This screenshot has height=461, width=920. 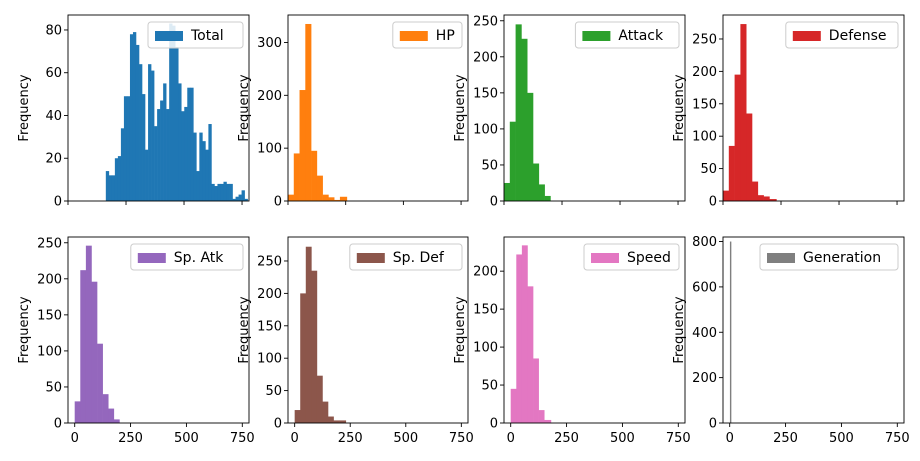 What do you see at coordinates (842, 258) in the screenshot?
I see `legend-label: Generation` at bounding box center [842, 258].